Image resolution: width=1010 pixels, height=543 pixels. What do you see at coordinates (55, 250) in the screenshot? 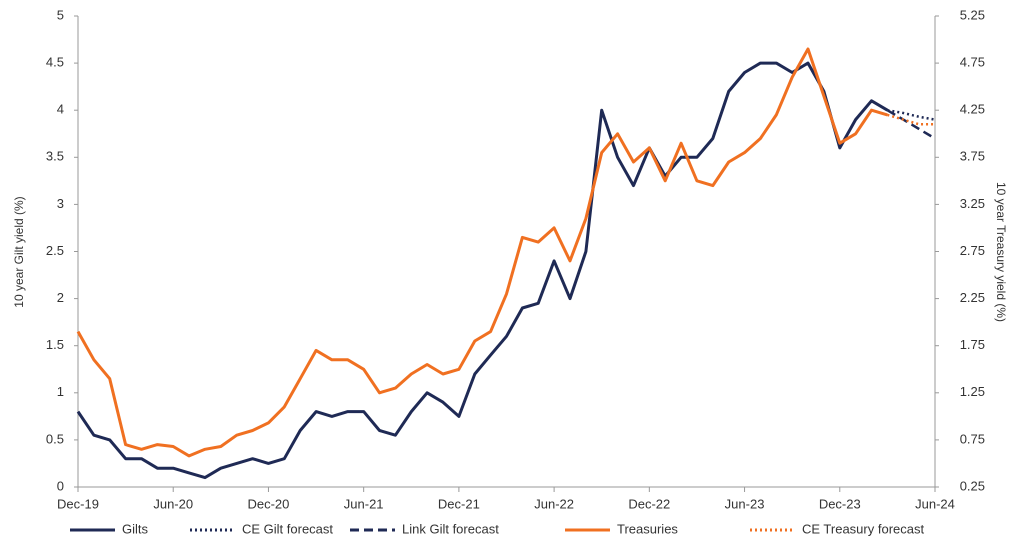
I see `y-tick-label: 2.5` at bounding box center [55, 250].